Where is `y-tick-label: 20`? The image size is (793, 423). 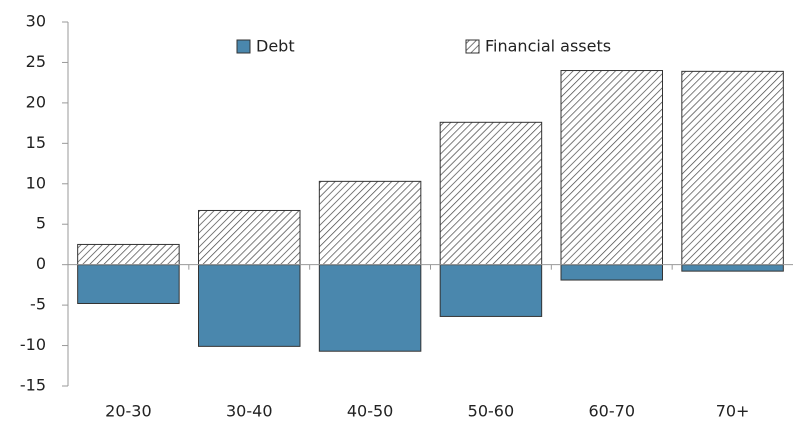
y-tick-label: 20 is located at coordinates (36, 101).